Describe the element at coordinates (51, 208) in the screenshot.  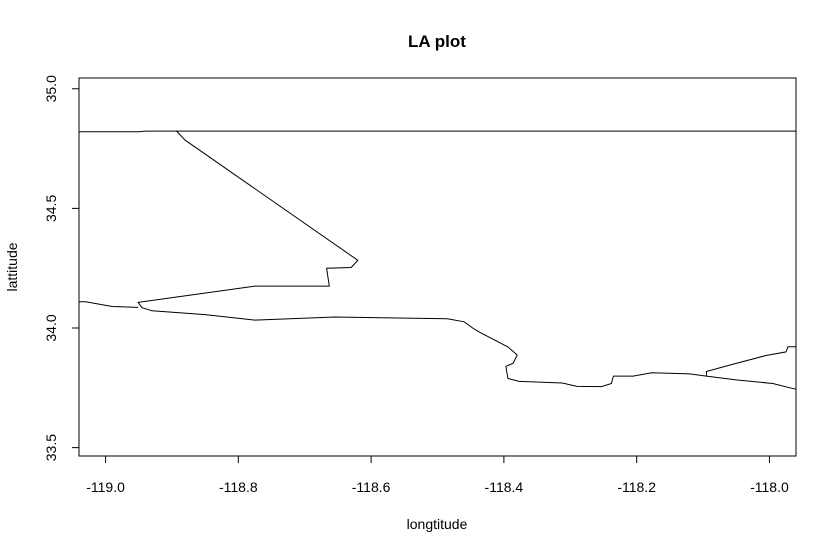
I see `y-tick-label: 34.5` at that location.